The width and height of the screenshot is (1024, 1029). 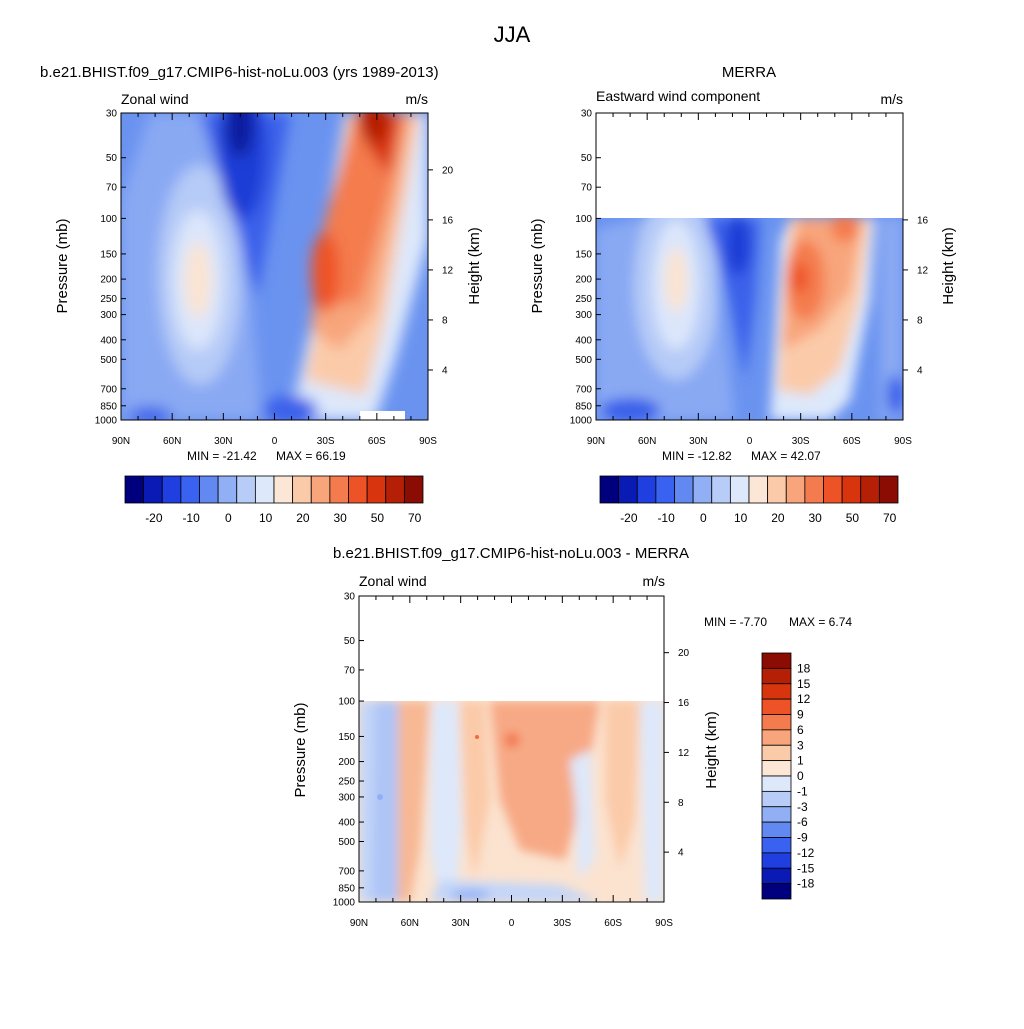 What do you see at coordinates (346, 737) in the screenshot?
I see `panel-diff-ytick-label: 150` at bounding box center [346, 737].